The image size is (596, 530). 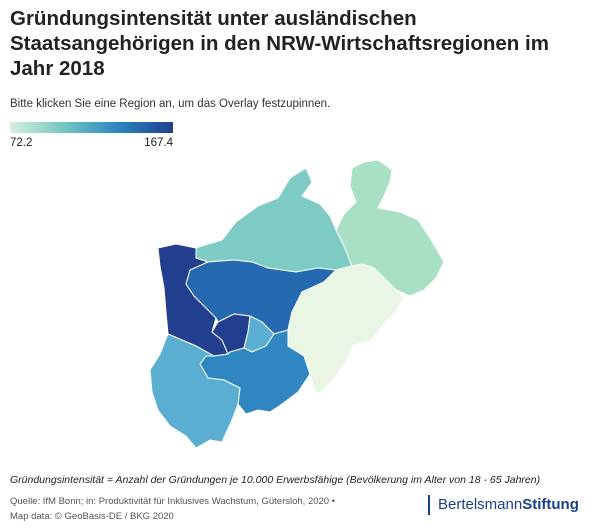 What do you see at coordinates (346, 329) in the screenshot?
I see `region-suedwestfalen` at bounding box center [346, 329].